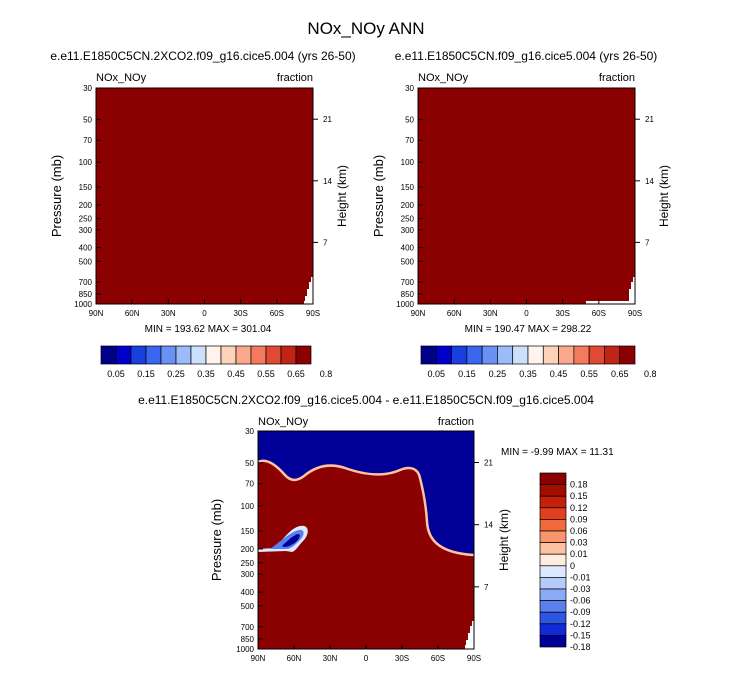 This screenshot has height=673, width=733. What do you see at coordinates (528, 374) in the screenshot?
I see `colorbar-label: 0.35` at bounding box center [528, 374].